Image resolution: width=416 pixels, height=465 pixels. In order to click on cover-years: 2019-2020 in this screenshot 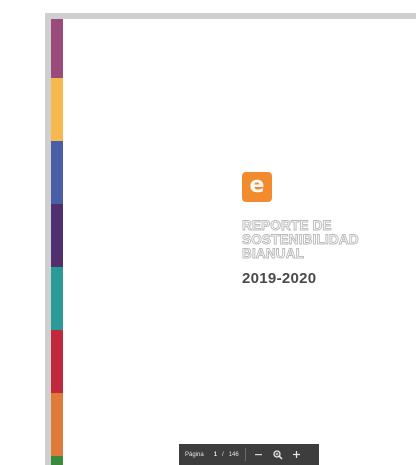, I will do `click(279, 278)`.